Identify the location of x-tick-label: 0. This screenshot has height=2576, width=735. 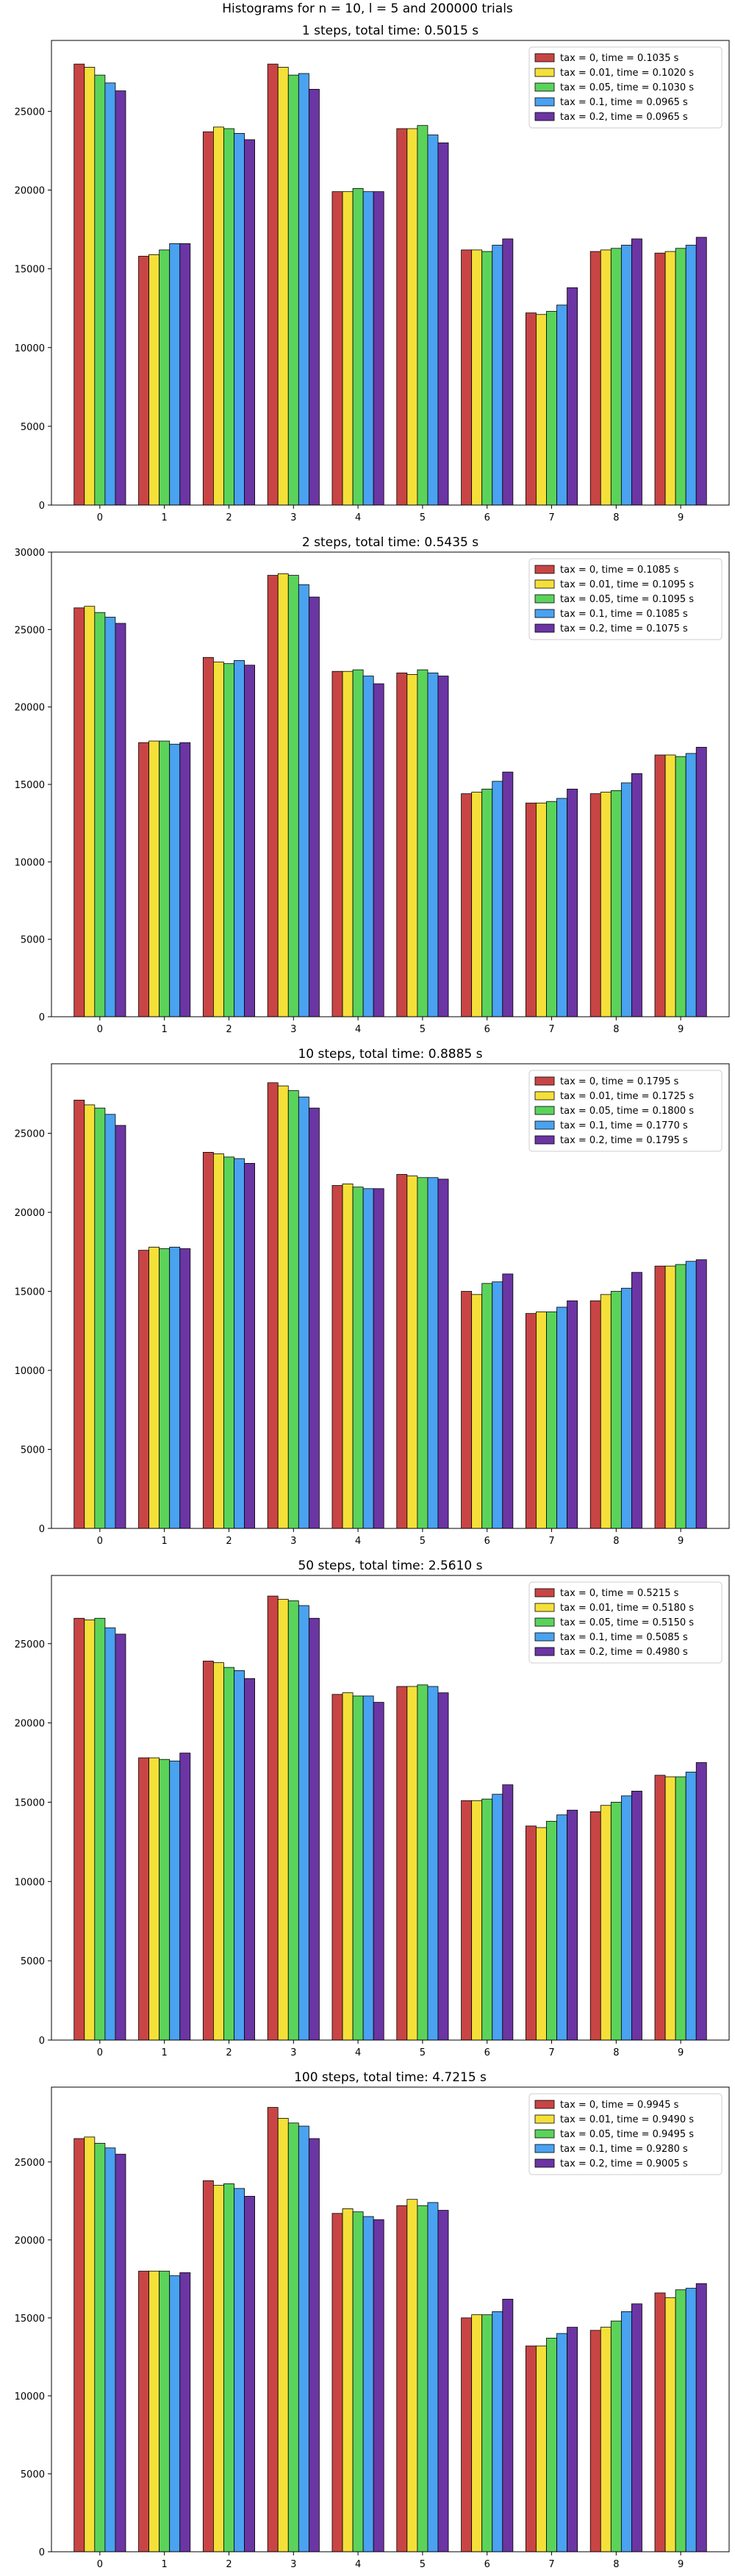
(100, 517).